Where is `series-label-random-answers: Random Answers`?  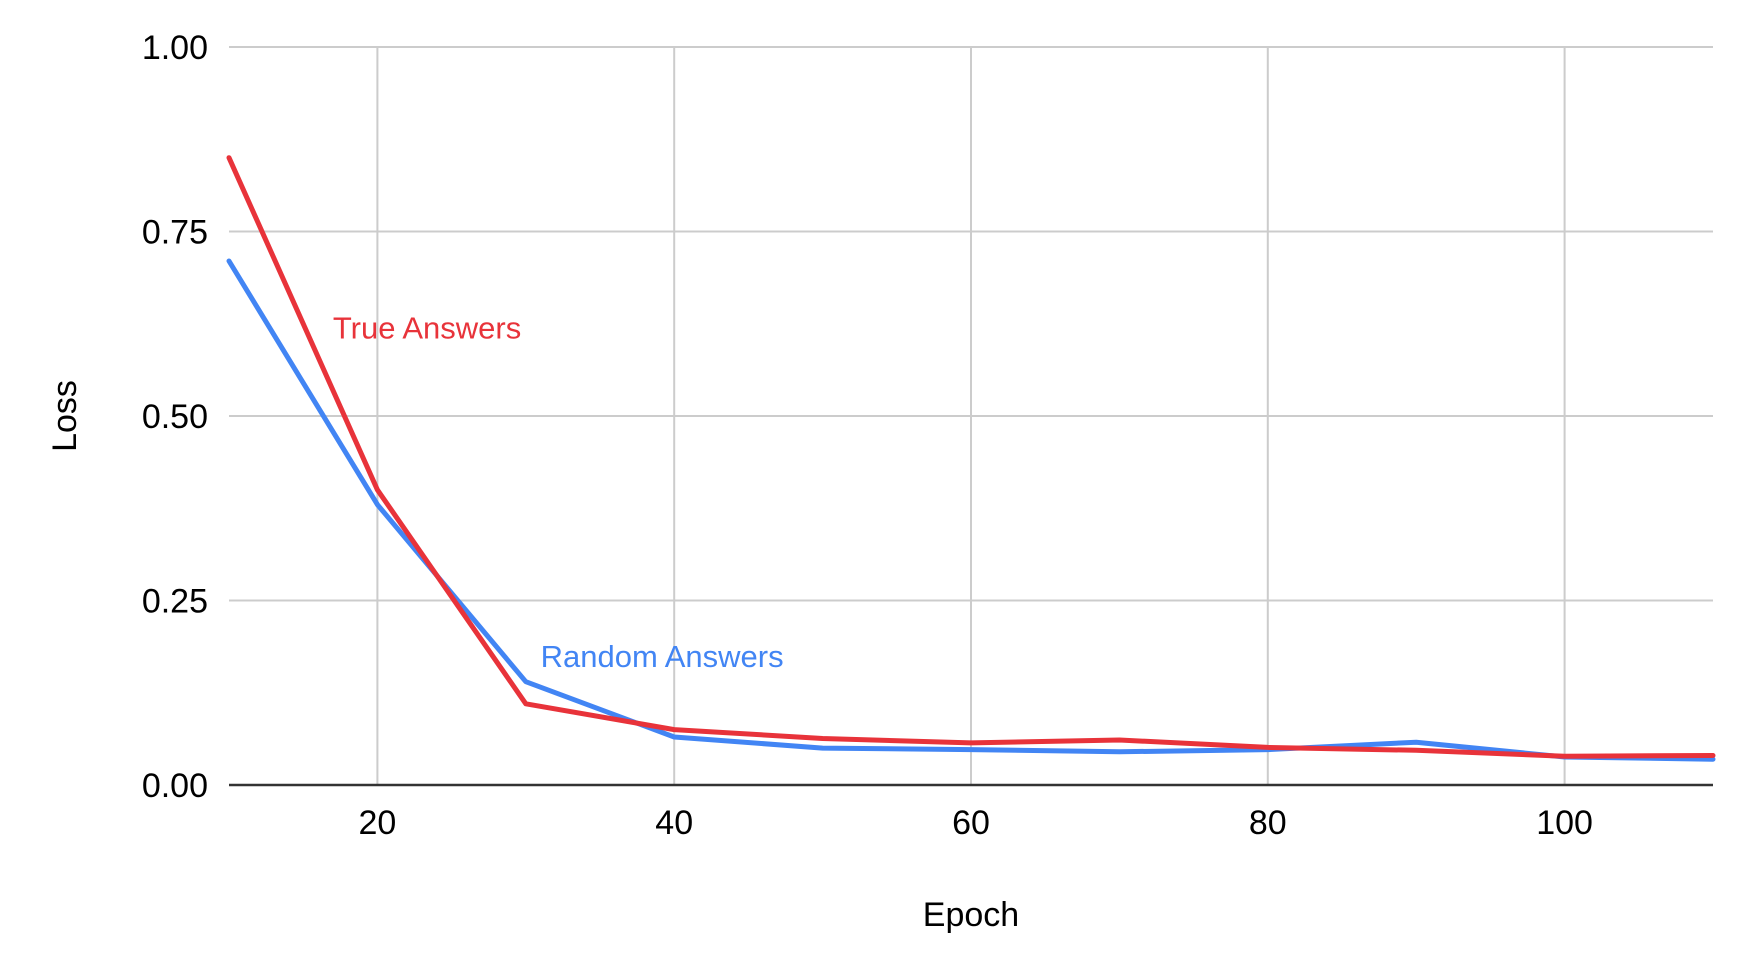
series-label-random-answers: Random Answers is located at coordinates (662, 656).